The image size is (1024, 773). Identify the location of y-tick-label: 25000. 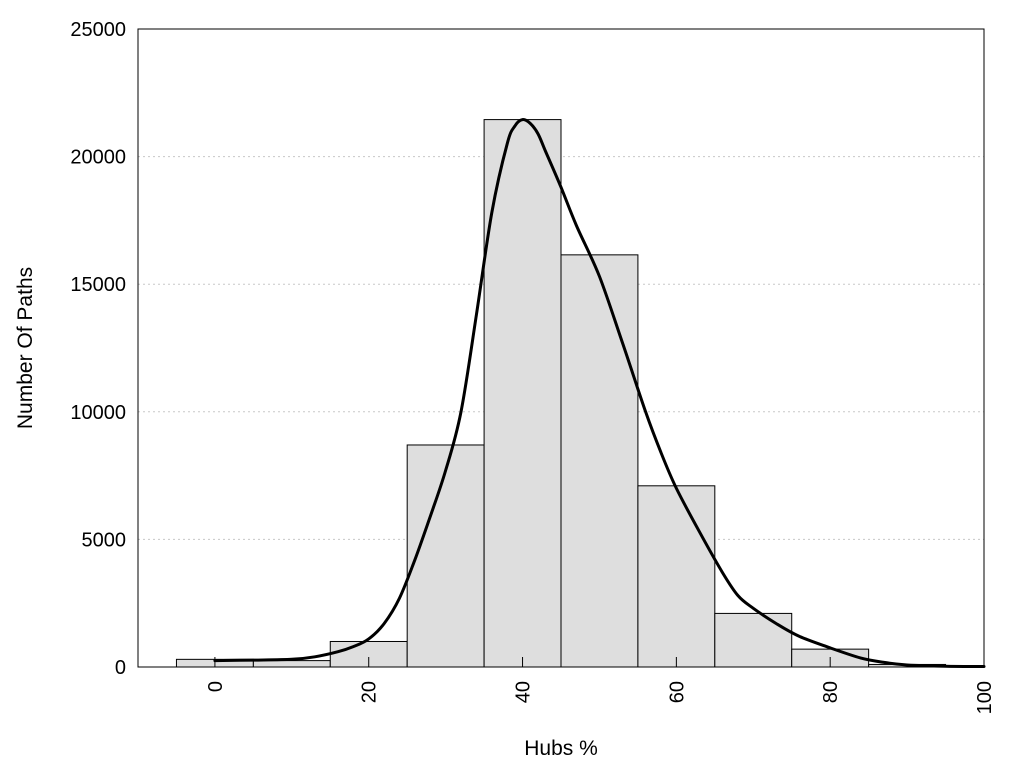
(98, 30).